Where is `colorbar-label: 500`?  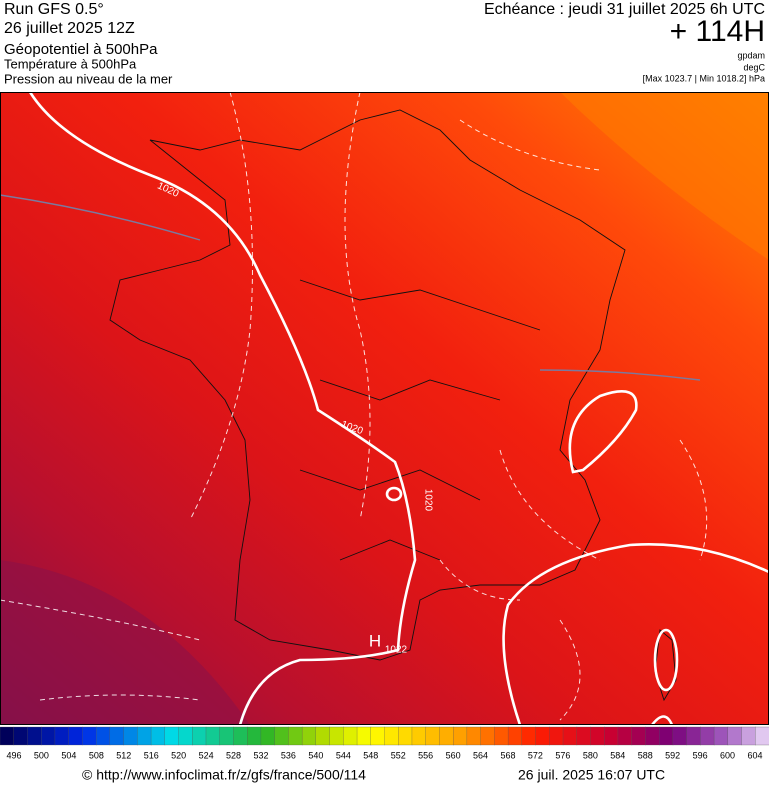 colorbar-label: 500 is located at coordinates (41, 755).